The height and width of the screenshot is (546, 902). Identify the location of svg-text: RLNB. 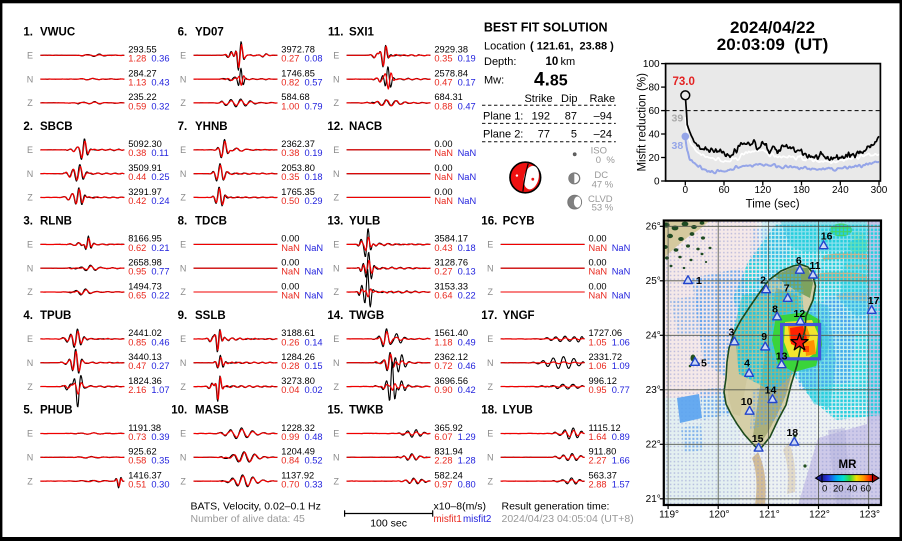
(56, 222).